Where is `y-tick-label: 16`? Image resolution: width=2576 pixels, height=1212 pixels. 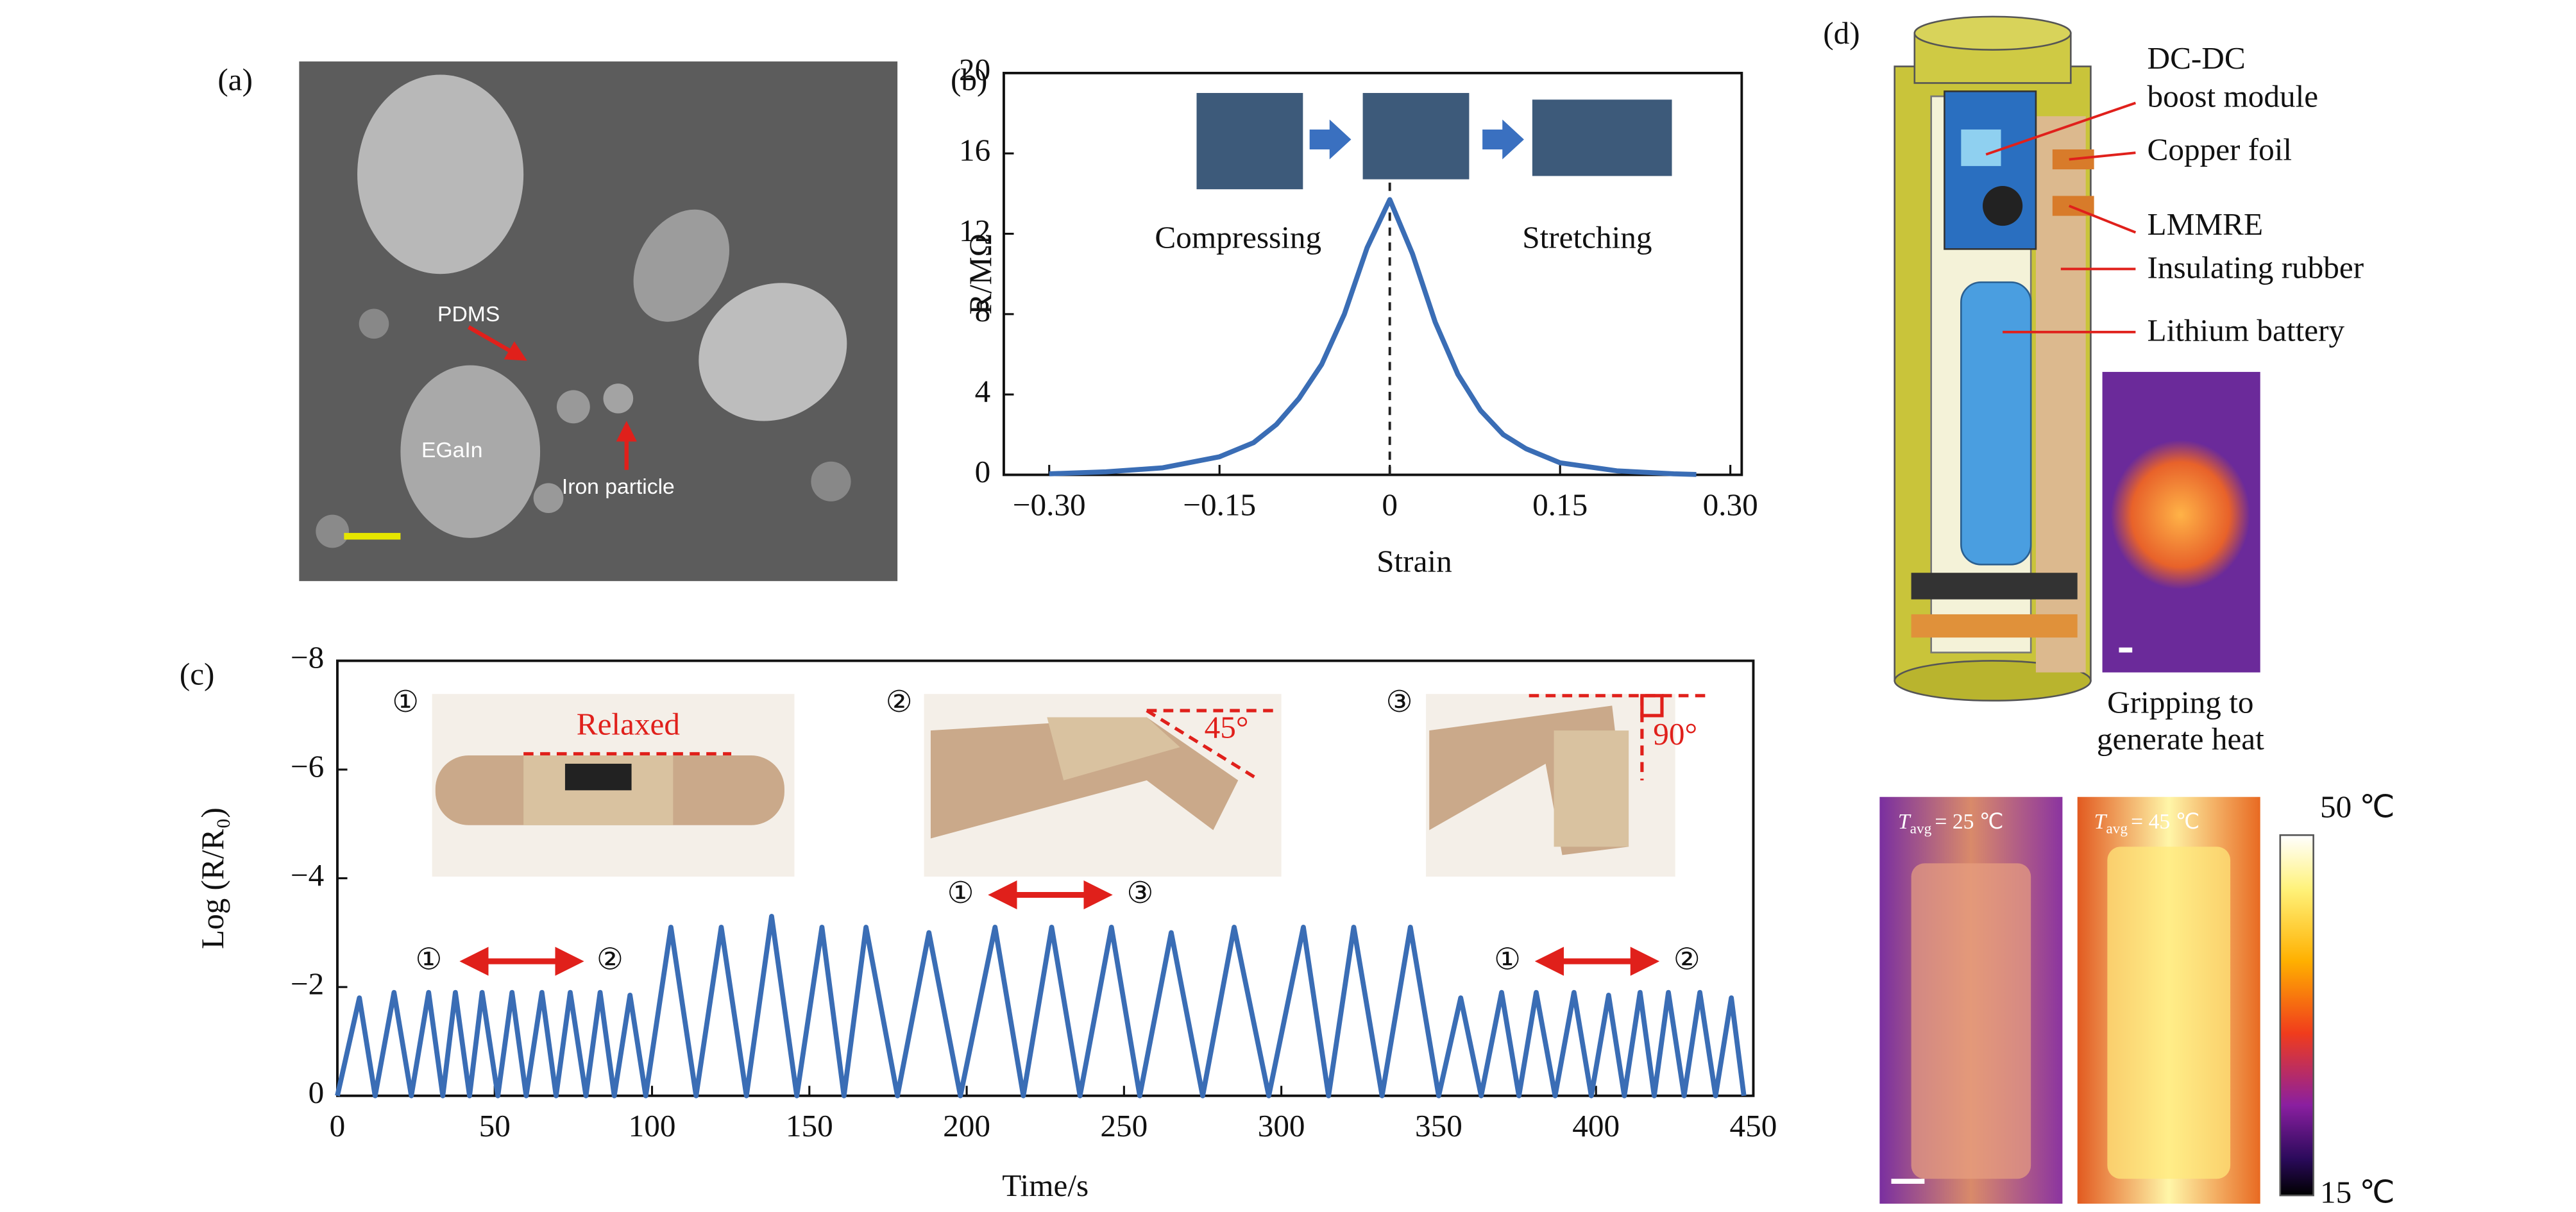
y-tick-label: 16 is located at coordinates (974, 151).